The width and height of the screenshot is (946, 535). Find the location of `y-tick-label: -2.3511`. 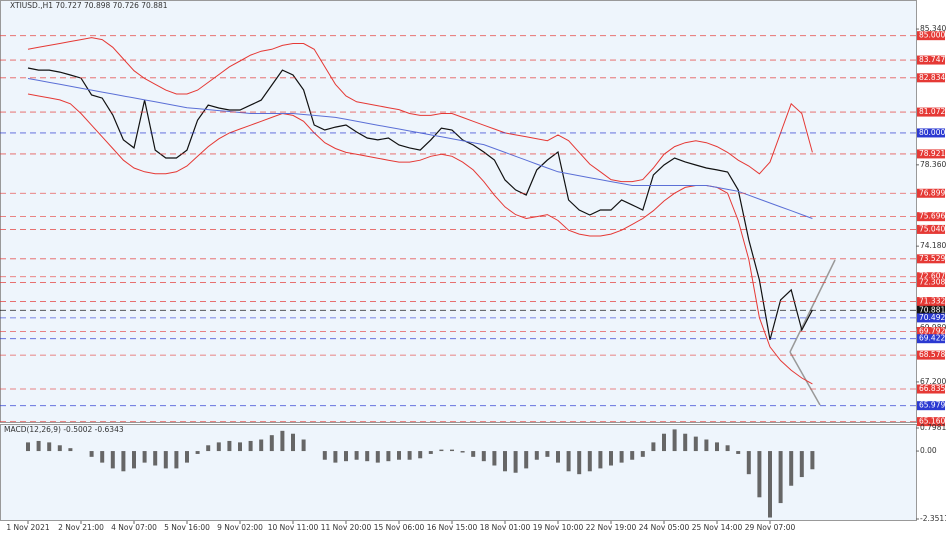

y-tick-label: -2.3511 is located at coordinates (933, 518).